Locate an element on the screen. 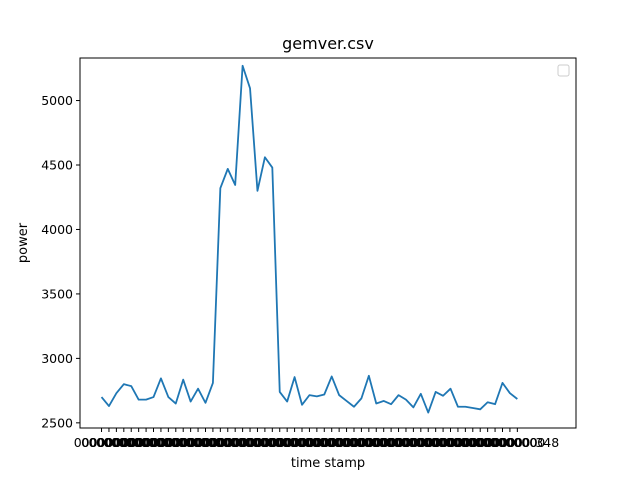  x-tick-label-last: 348 is located at coordinates (547, 442).